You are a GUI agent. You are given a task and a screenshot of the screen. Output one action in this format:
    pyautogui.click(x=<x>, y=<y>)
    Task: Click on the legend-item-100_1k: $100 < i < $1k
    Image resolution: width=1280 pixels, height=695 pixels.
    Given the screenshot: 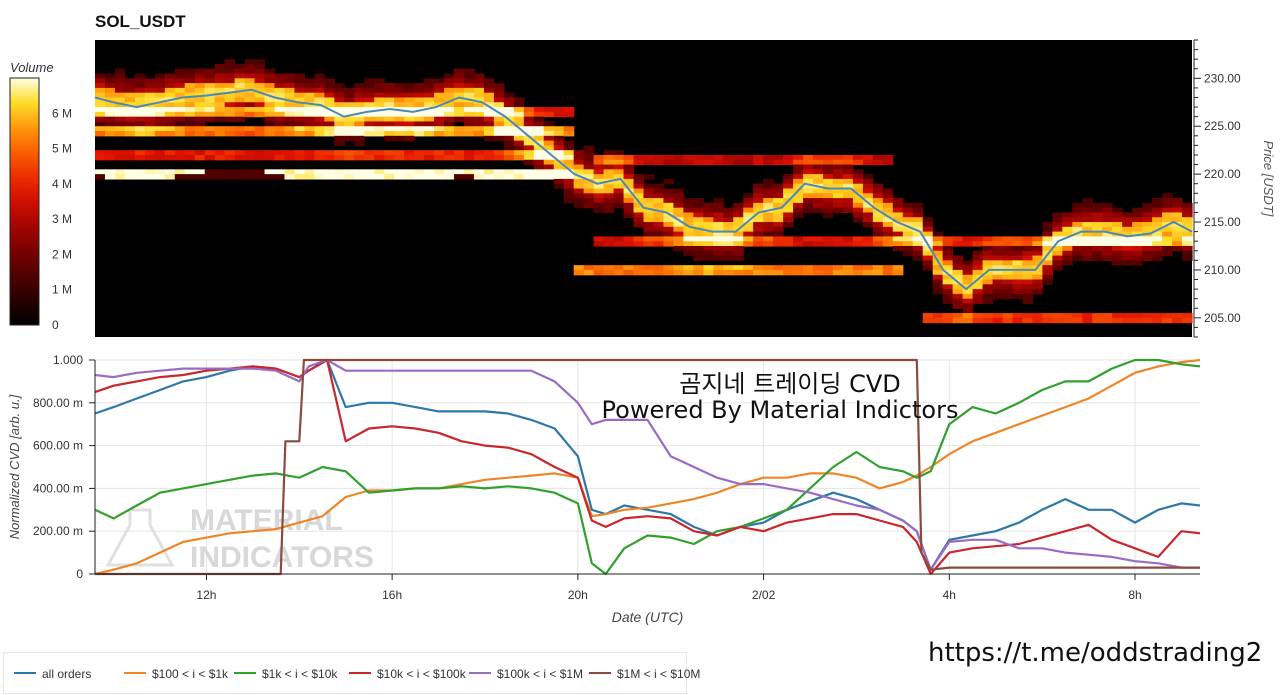 What is the action you would take?
    pyautogui.click(x=176, y=674)
    